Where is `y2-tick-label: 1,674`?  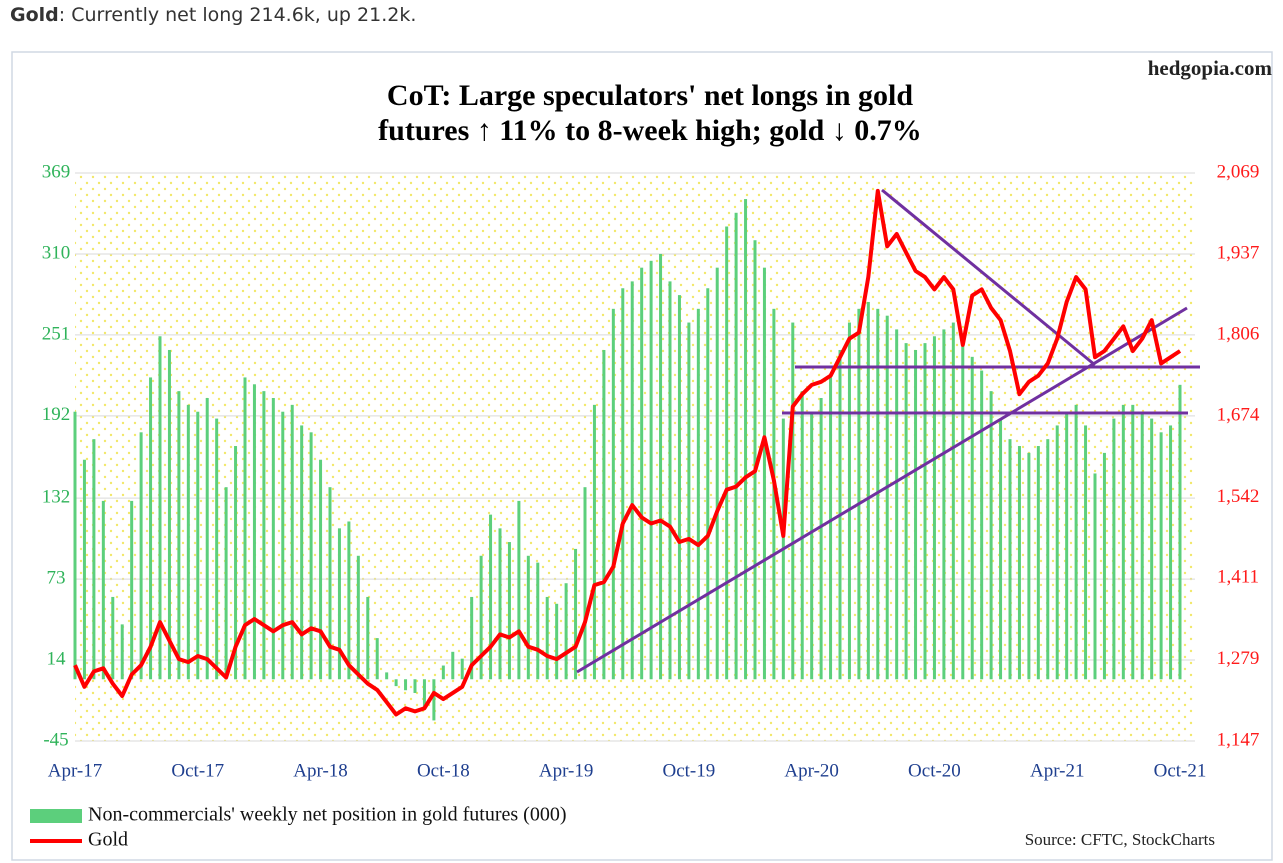
y2-tick-label: 1,674 is located at coordinates (1238, 415).